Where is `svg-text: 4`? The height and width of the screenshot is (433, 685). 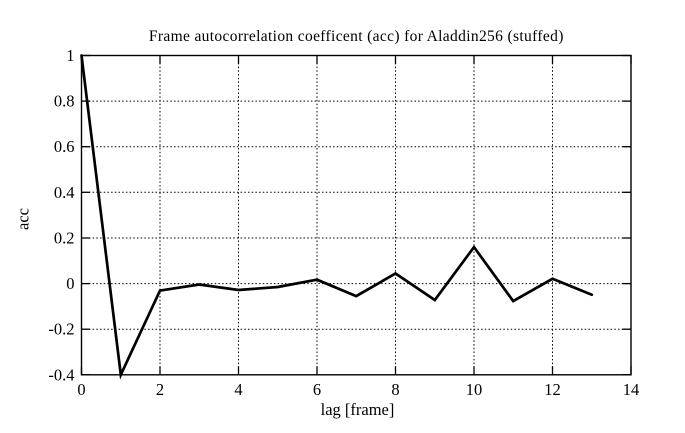
svg-text: 4 is located at coordinates (238, 389).